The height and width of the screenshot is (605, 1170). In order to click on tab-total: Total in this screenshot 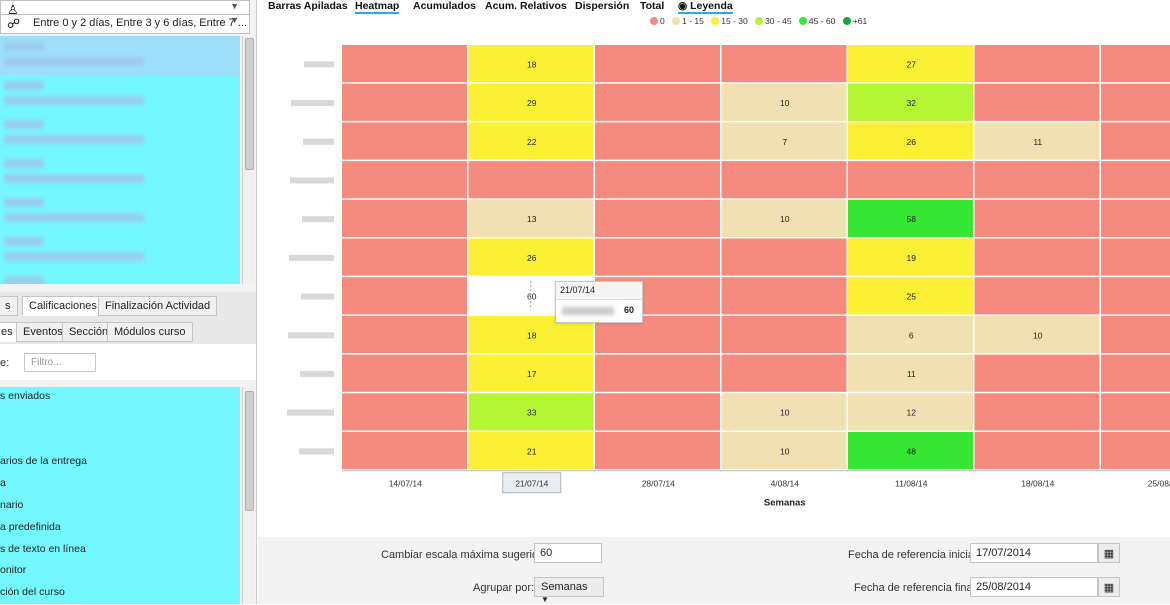, I will do `click(652, 6)`.